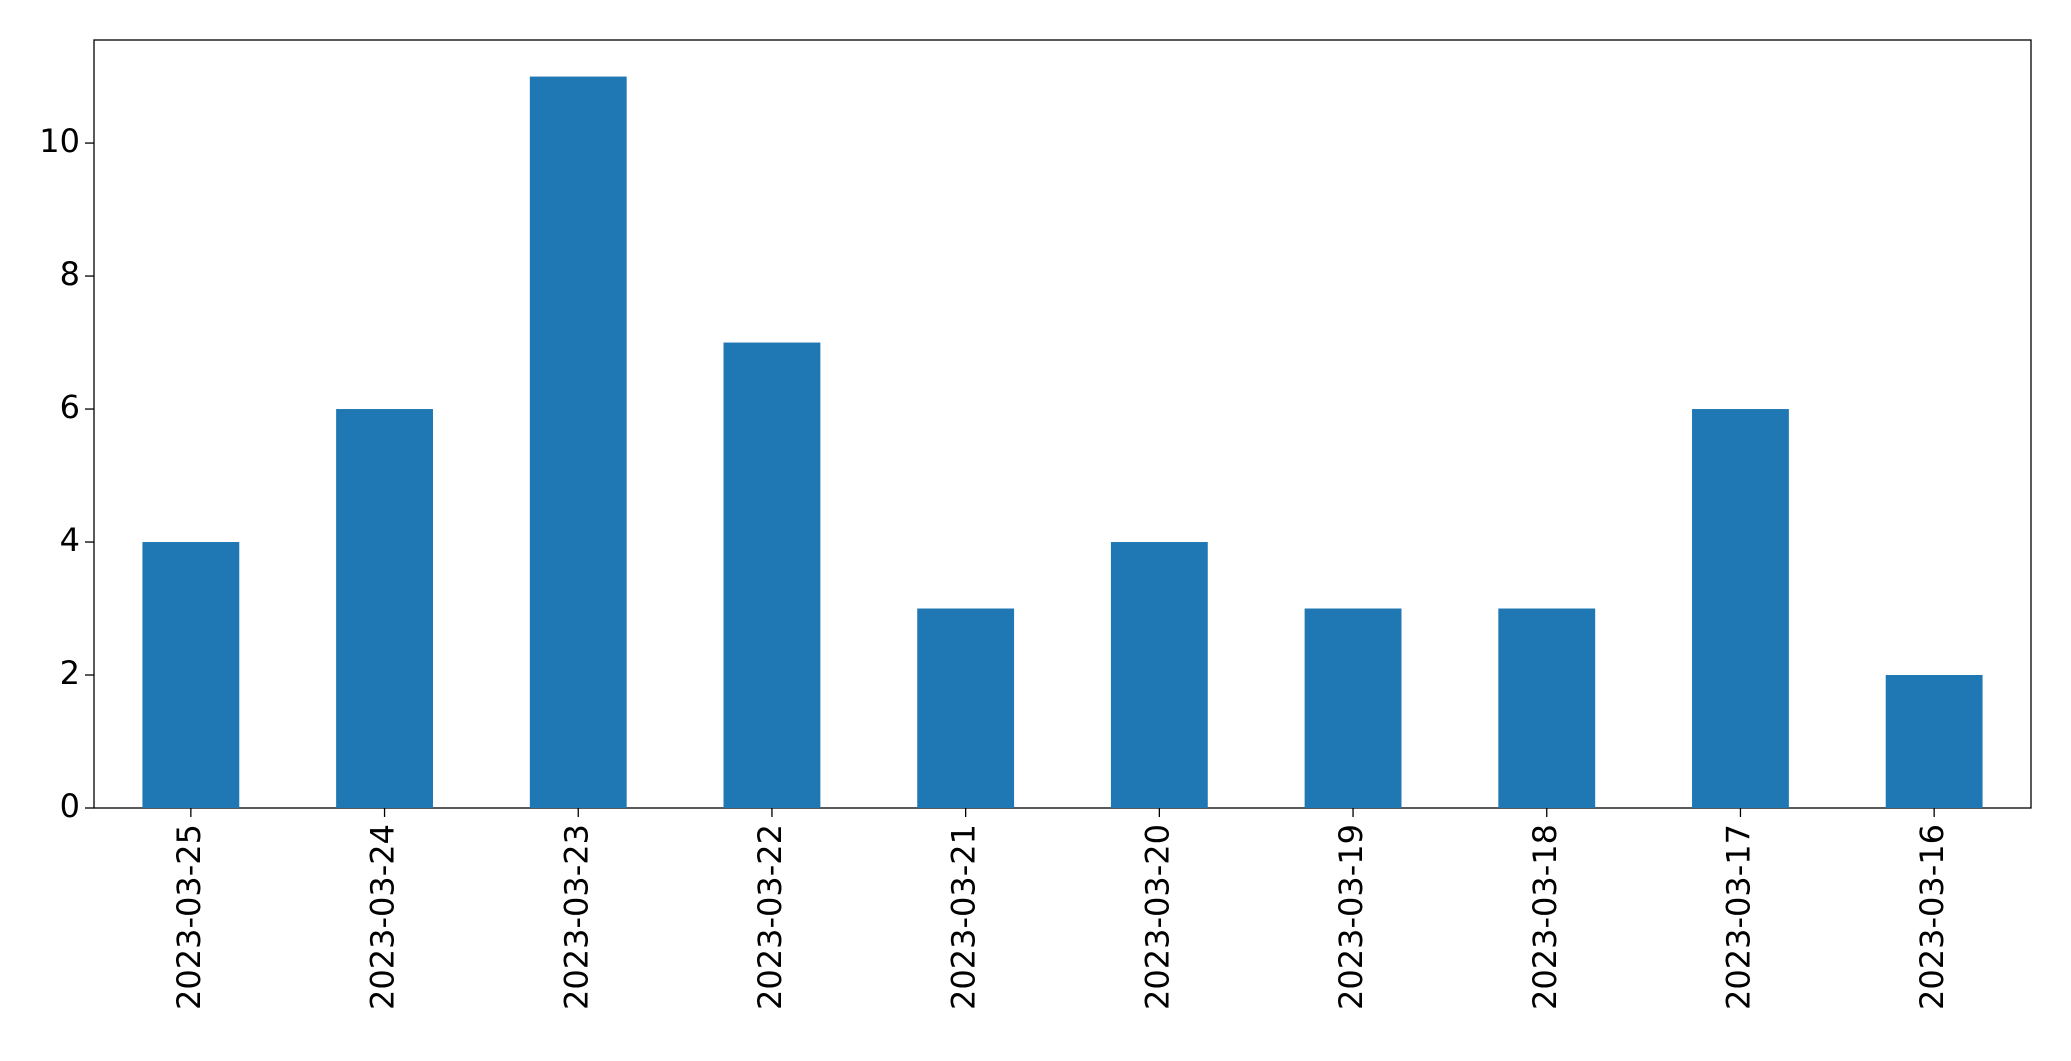 The image size is (2071, 1061). What do you see at coordinates (1157, 917) in the screenshot?
I see `x-tick-label: 2023-03-20` at bounding box center [1157, 917].